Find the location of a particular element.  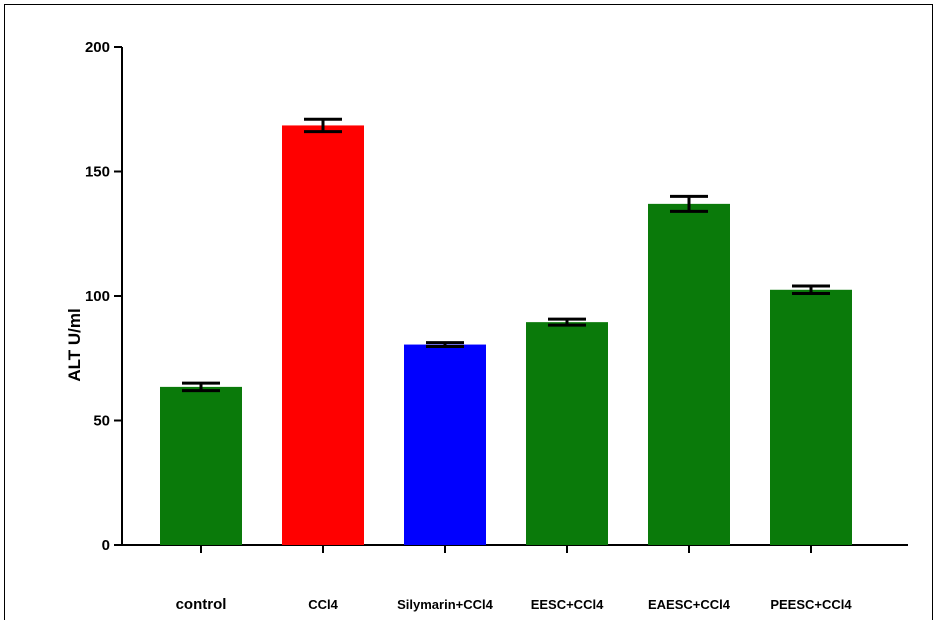

x-tick-label: control is located at coordinates (201, 604).